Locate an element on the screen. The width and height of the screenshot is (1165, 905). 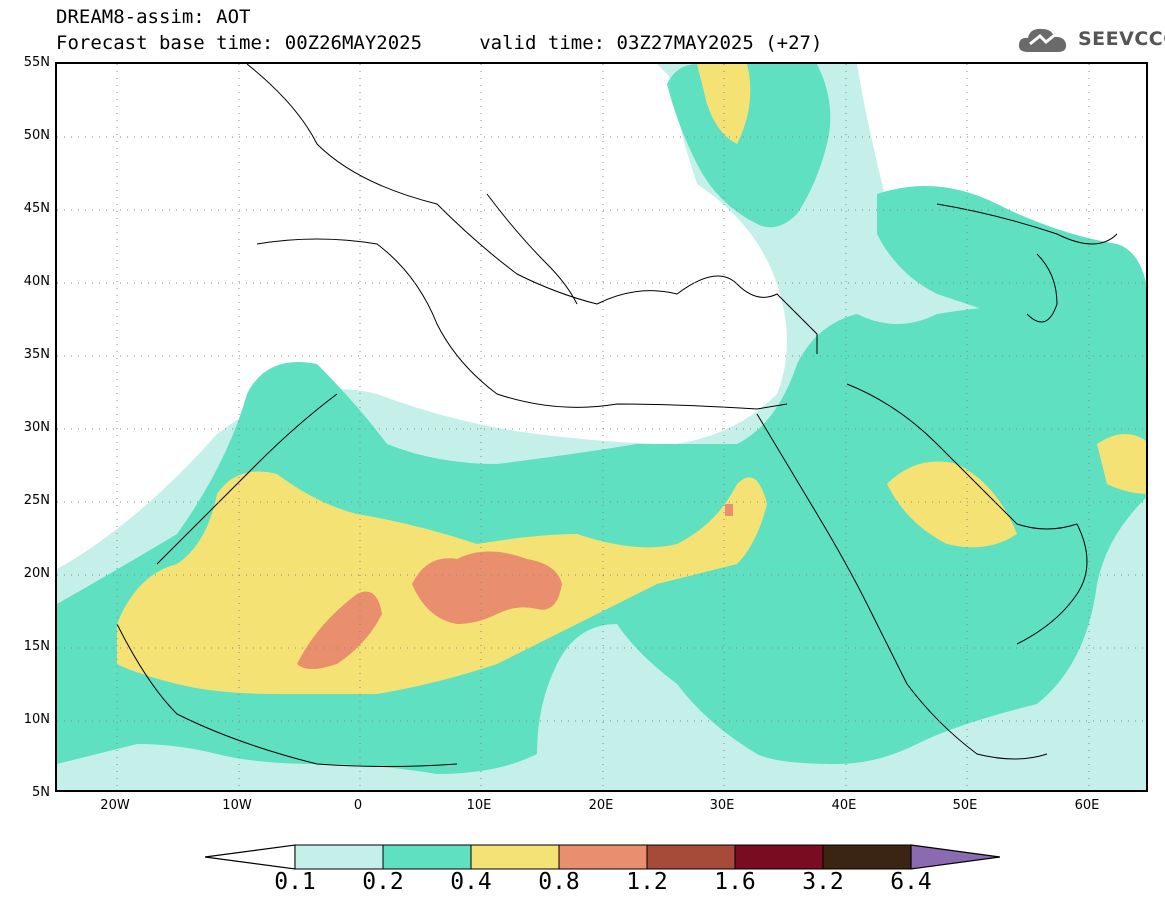
colorbar-label-3-2: 3.2 is located at coordinates (823, 882).